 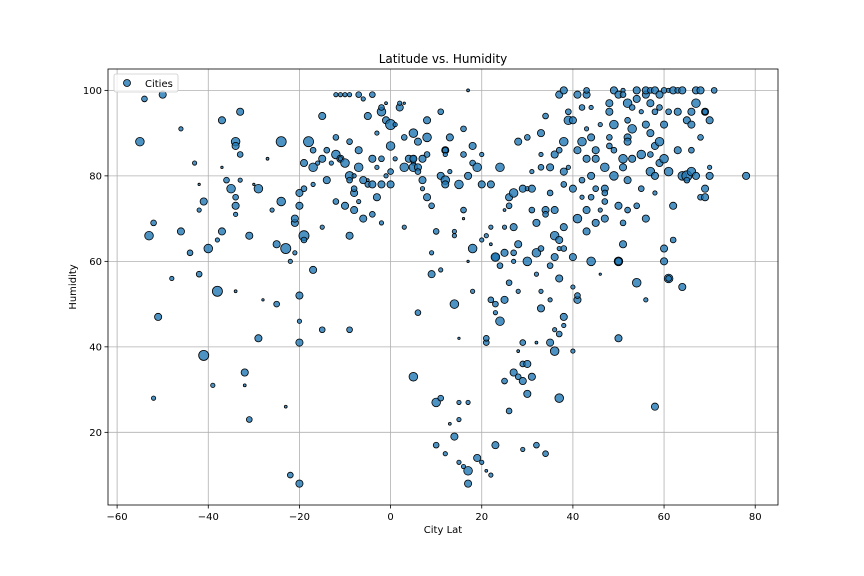 I want to click on y-axis-label: Humidity, so click(x=73, y=286).